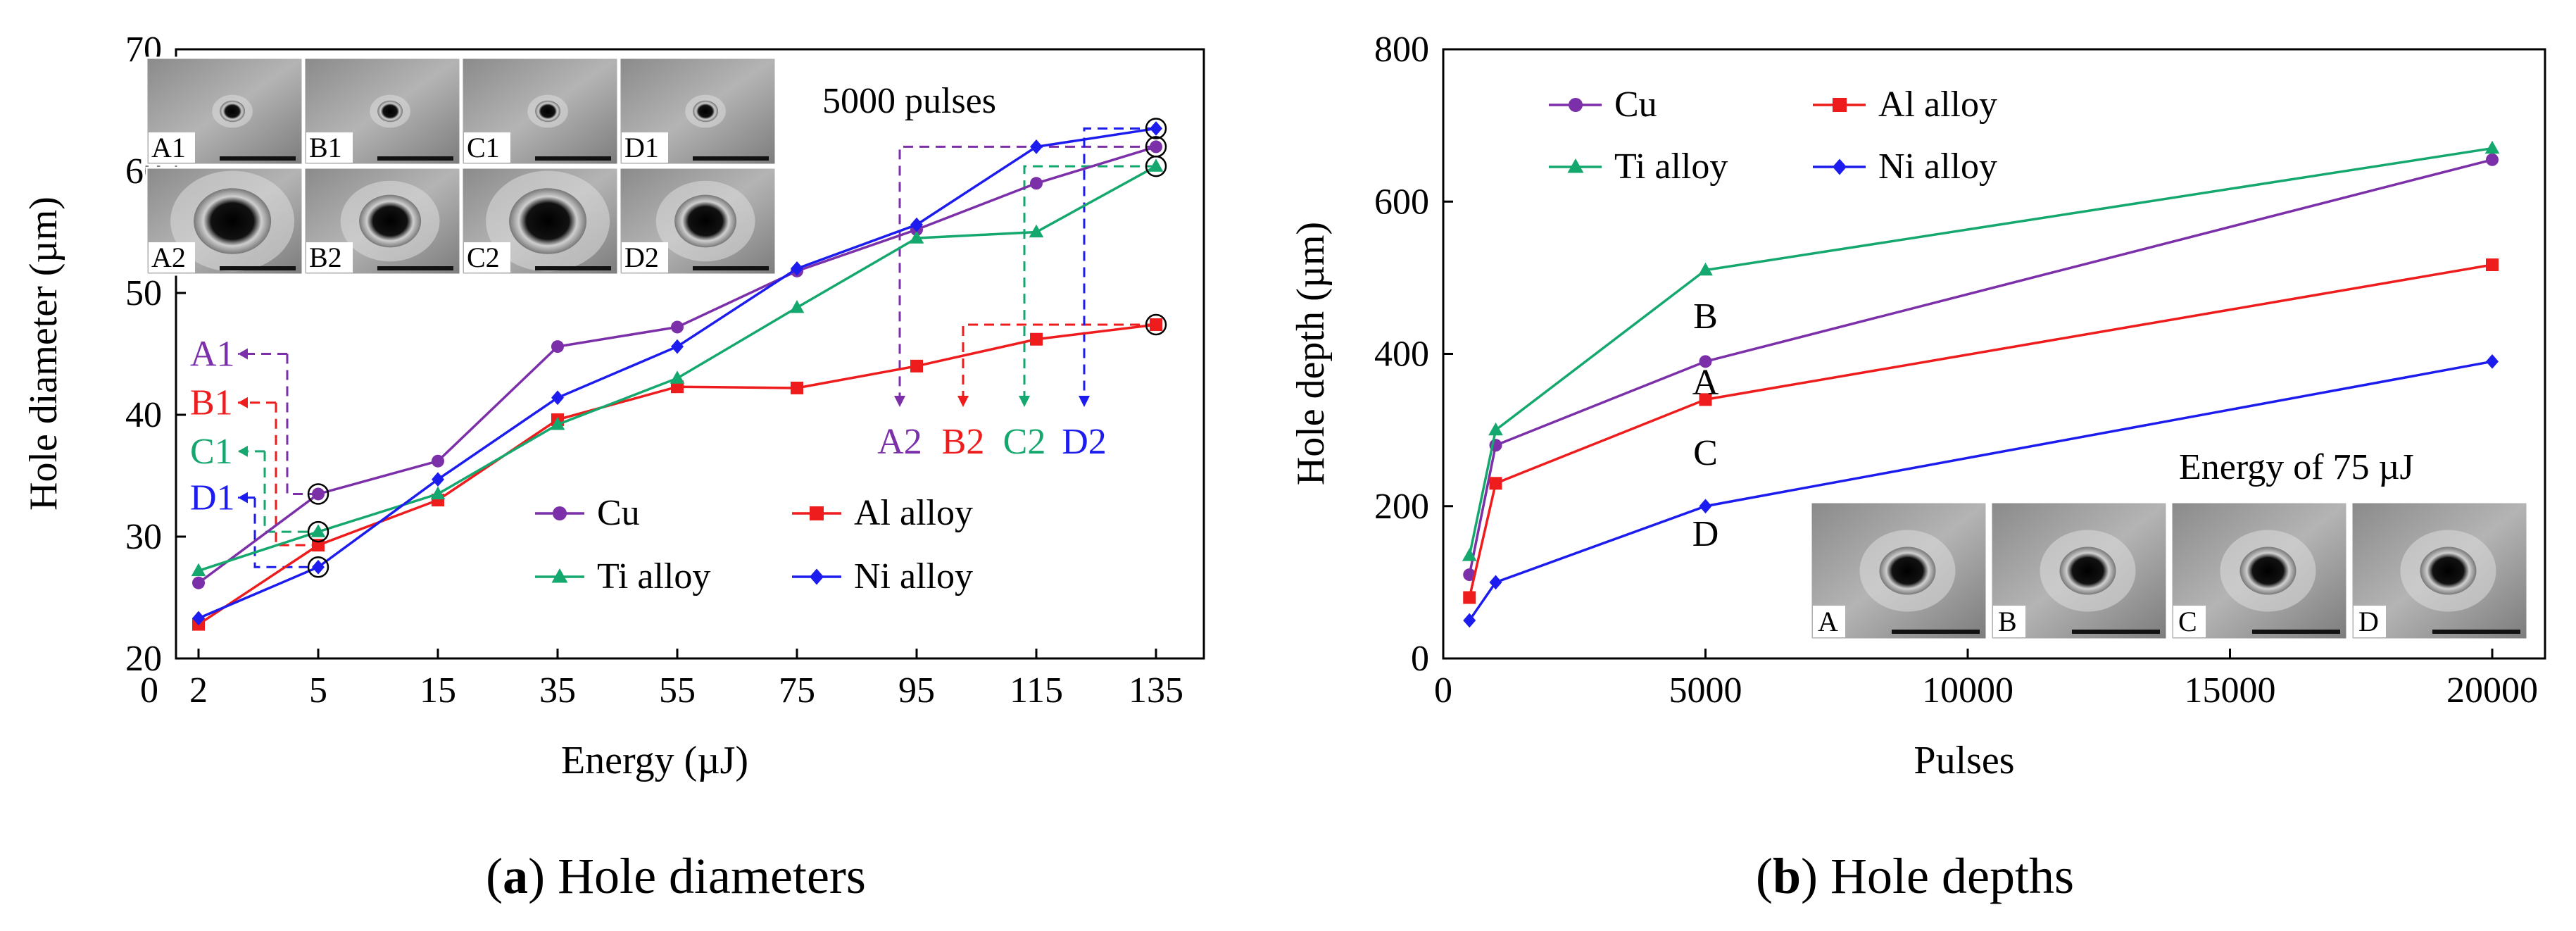 The image size is (2576, 931). I want to click on micrograph-label: A, so click(1828, 621).